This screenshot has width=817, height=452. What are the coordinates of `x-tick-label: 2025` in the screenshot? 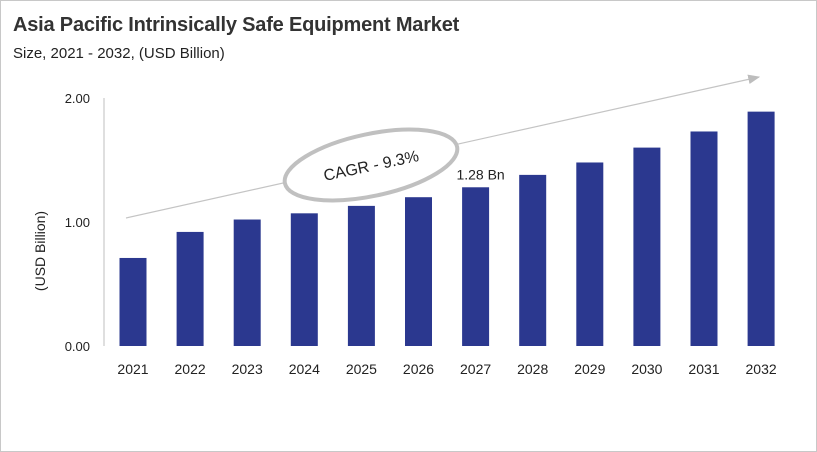 It's located at (361, 369).